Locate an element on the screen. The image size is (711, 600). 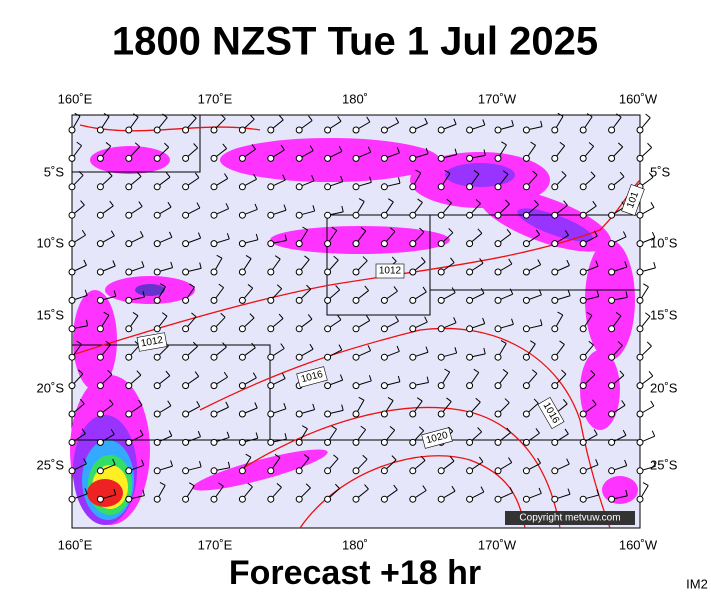
longitude-label: 170˚W is located at coordinates (497, 98).